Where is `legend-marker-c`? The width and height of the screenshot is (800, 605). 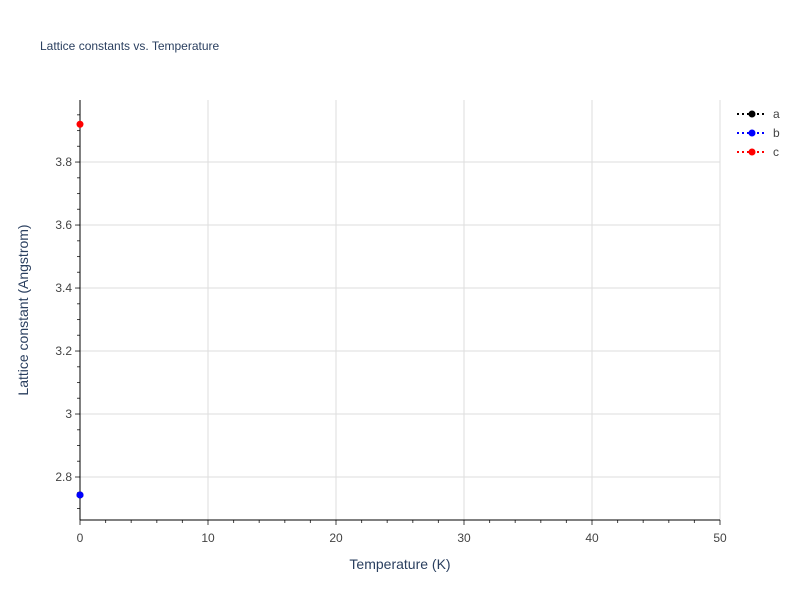
legend-marker-c is located at coordinates (752, 152).